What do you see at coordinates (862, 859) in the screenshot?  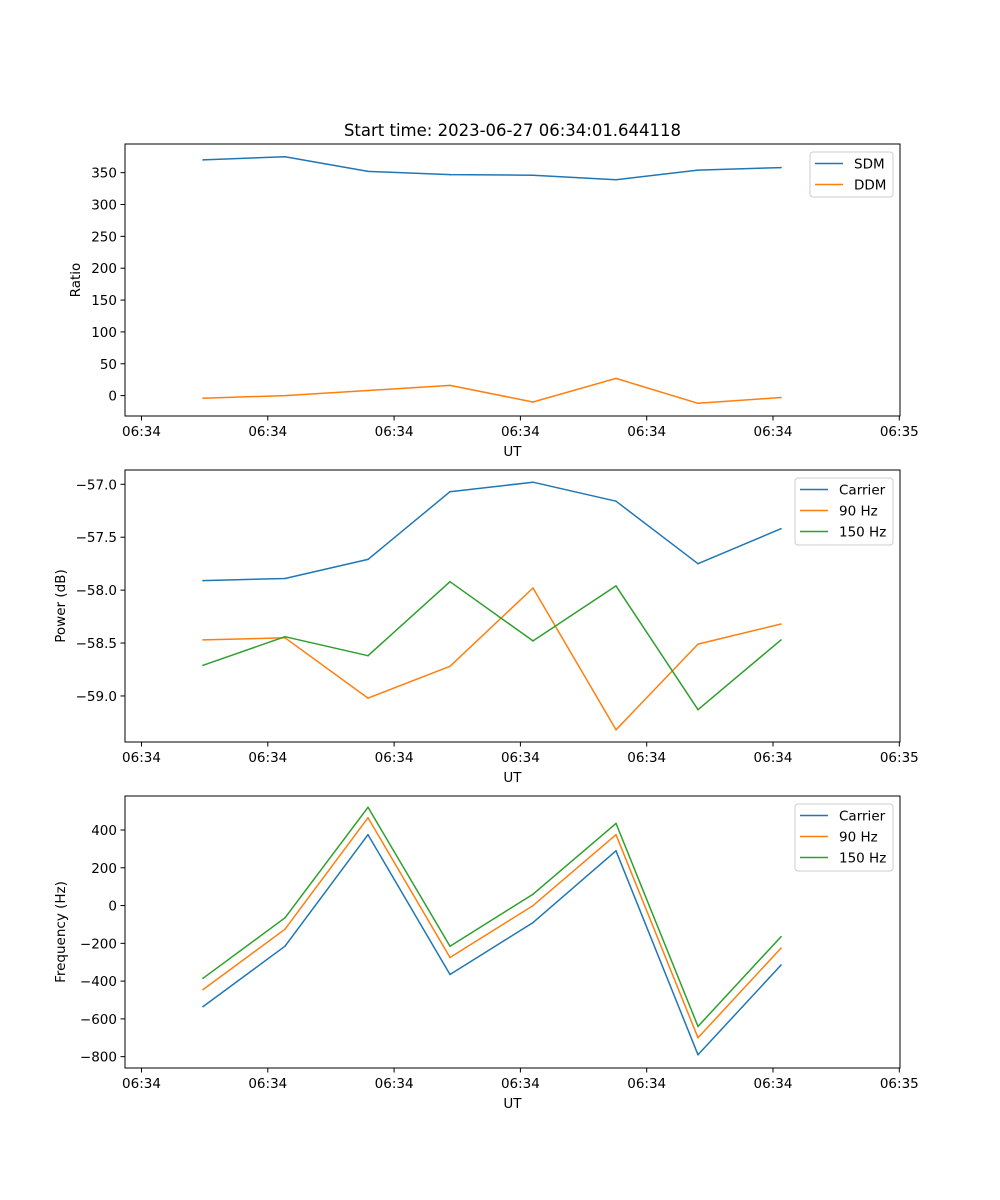 I see `legend-label: 150 Hz` at bounding box center [862, 859].